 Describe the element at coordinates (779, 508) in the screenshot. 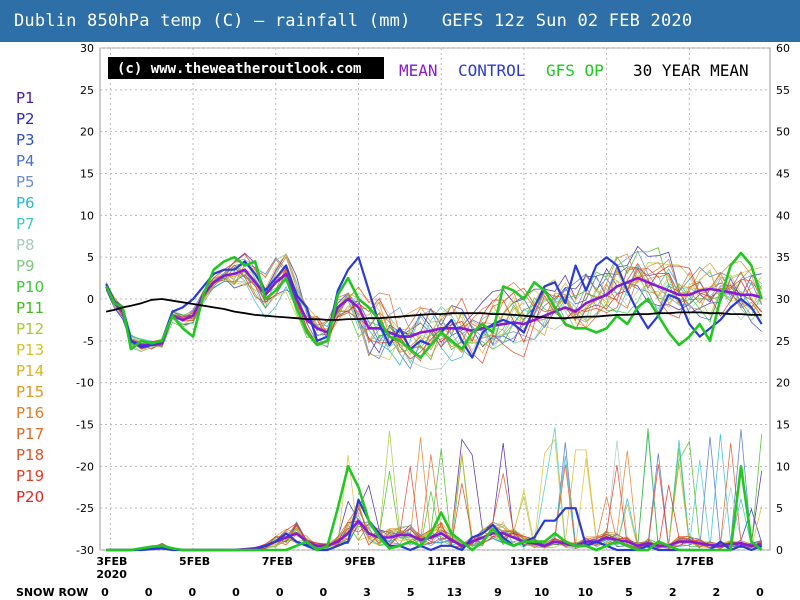

I see `right-tick-label: 5` at that location.